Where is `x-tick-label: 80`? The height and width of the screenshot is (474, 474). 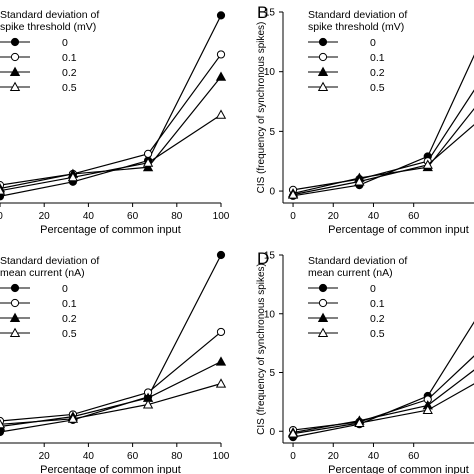
x-tick-label: 80 is located at coordinates (177, 216).